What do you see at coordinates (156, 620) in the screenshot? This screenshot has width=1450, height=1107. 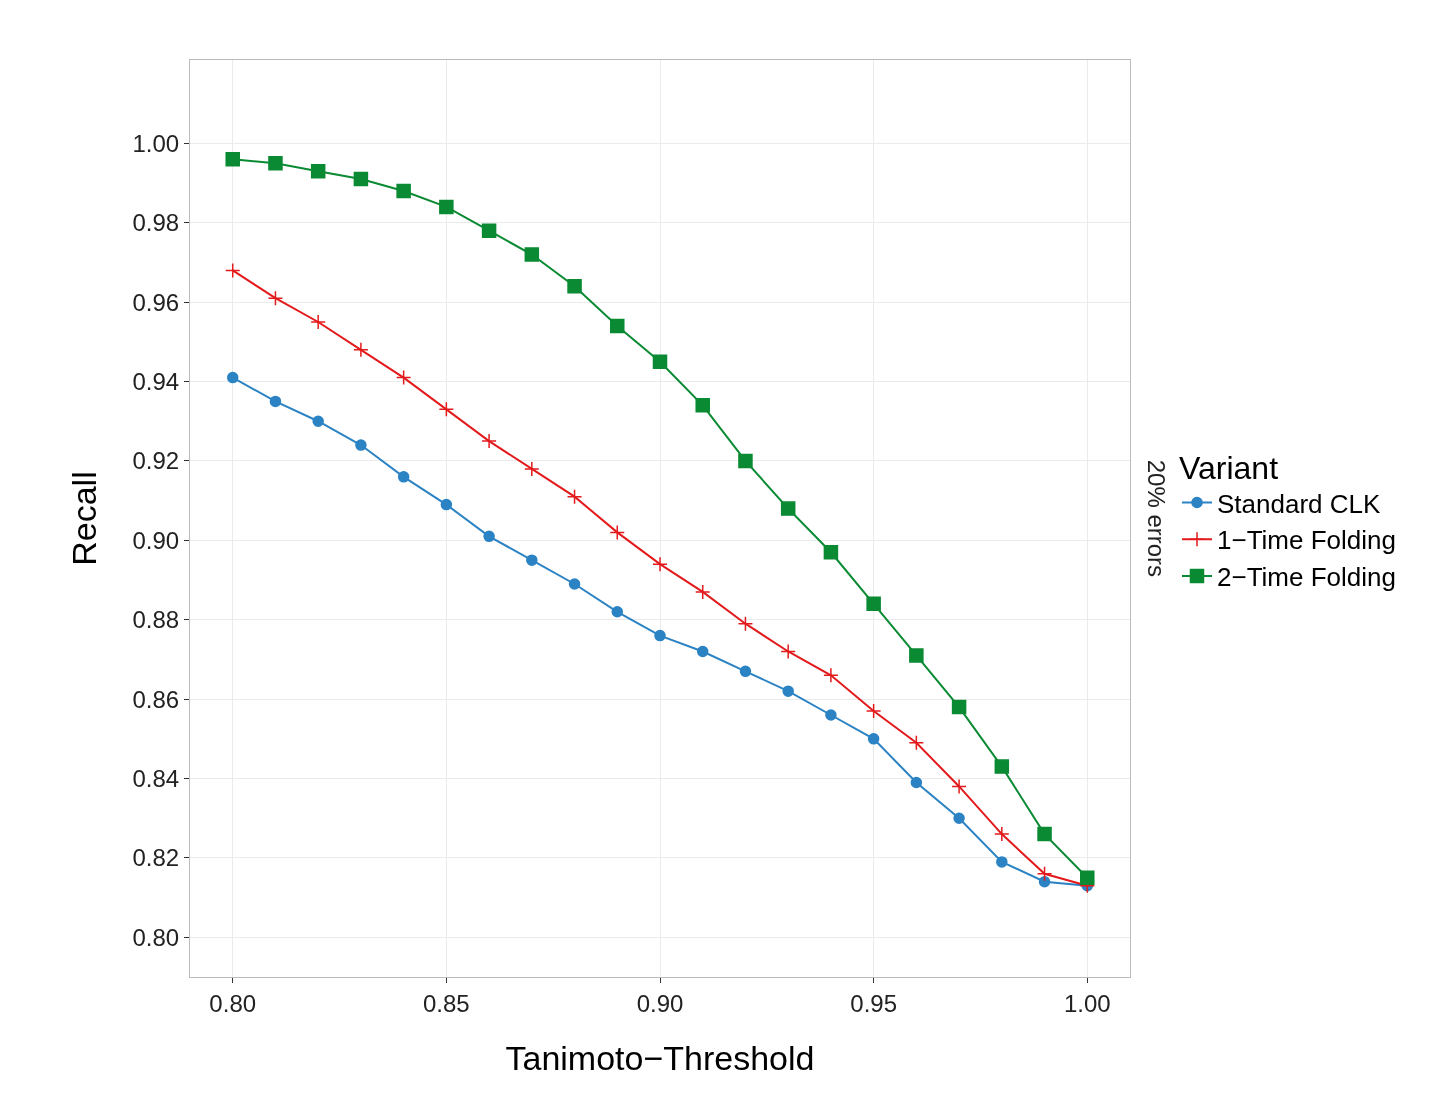 I see `y-tick-label: 0.88` at bounding box center [156, 620].